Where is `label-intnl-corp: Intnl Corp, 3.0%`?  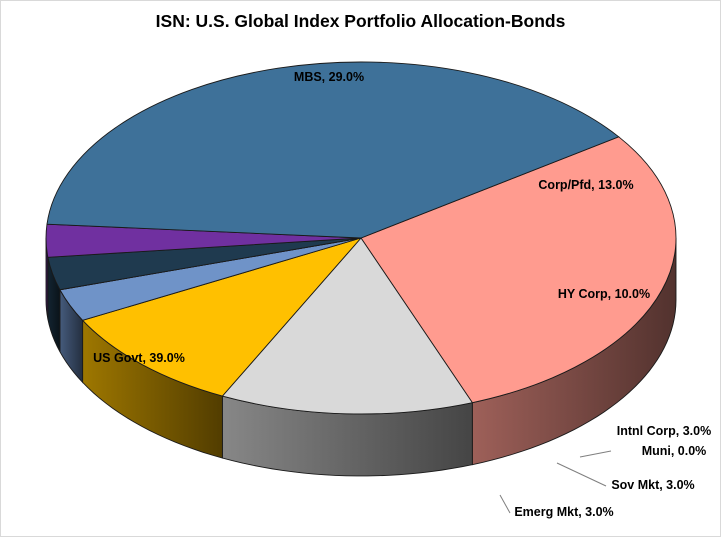 label-intnl-corp: Intnl Corp, 3.0% is located at coordinates (664, 431).